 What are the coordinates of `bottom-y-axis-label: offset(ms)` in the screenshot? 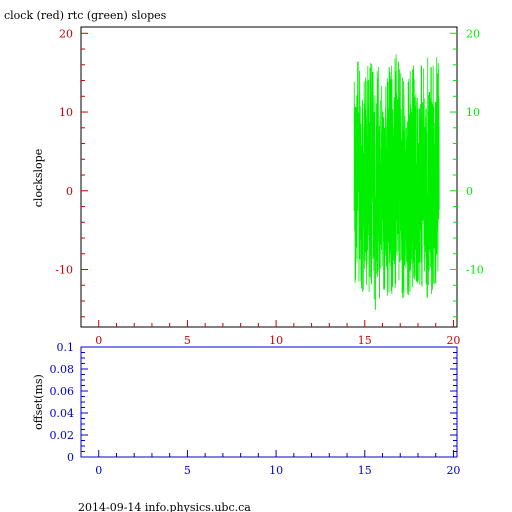 It's located at (38, 402).